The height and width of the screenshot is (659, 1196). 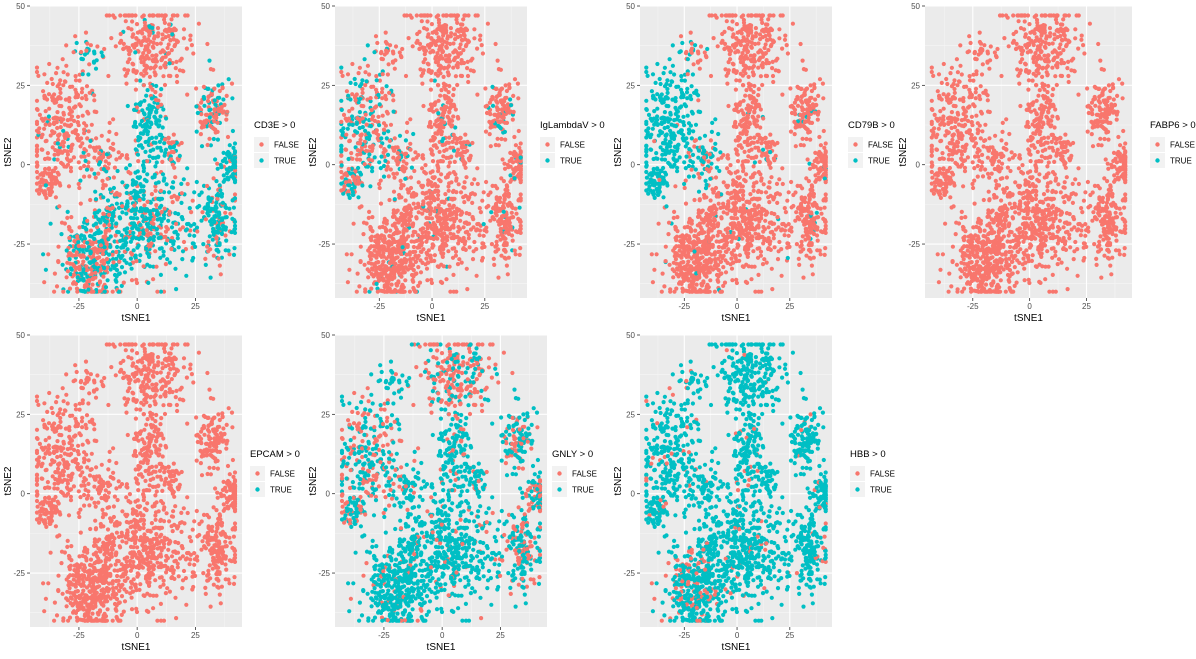 What do you see at coordinates (484, 306) in the screenshot?
I see `x-tick-label: 25` at bounding box center [484, 306].